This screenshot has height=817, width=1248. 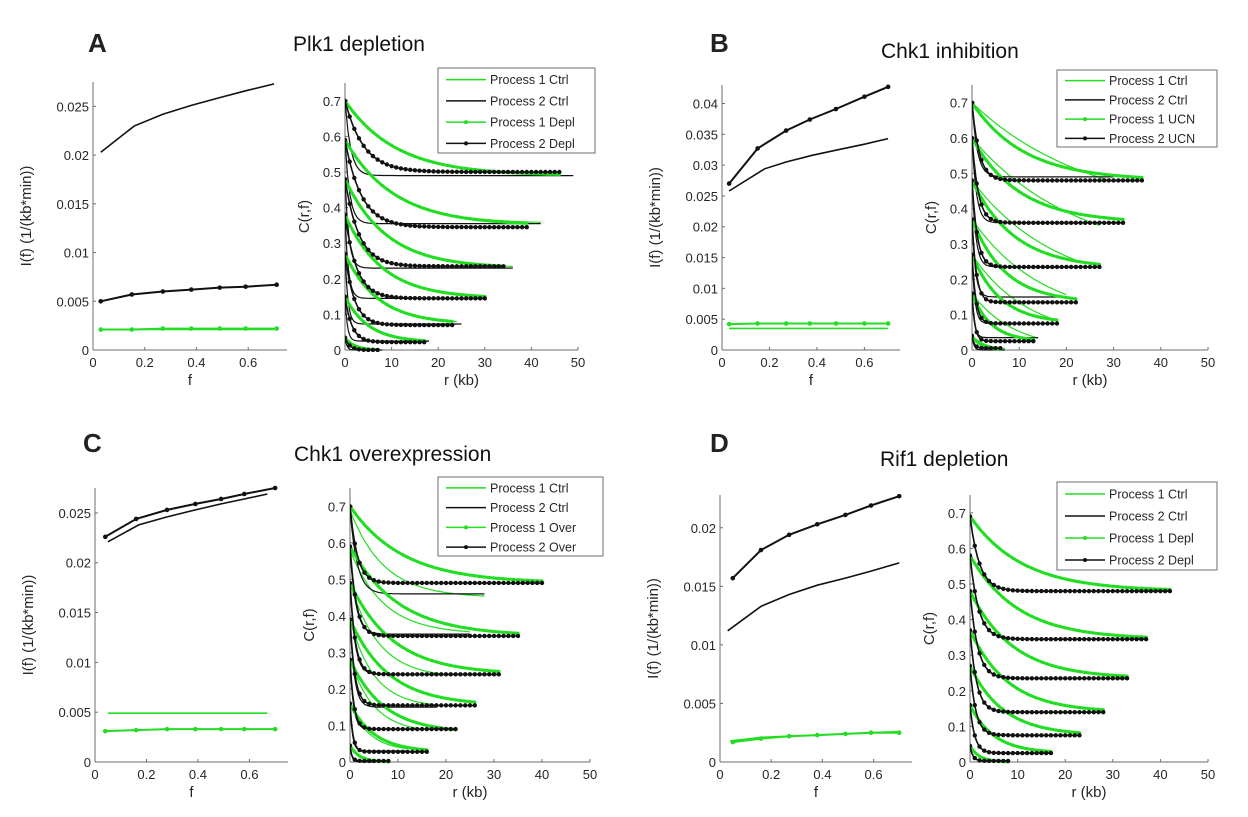 I want to click on plot-area, so click(x=814, y=619).